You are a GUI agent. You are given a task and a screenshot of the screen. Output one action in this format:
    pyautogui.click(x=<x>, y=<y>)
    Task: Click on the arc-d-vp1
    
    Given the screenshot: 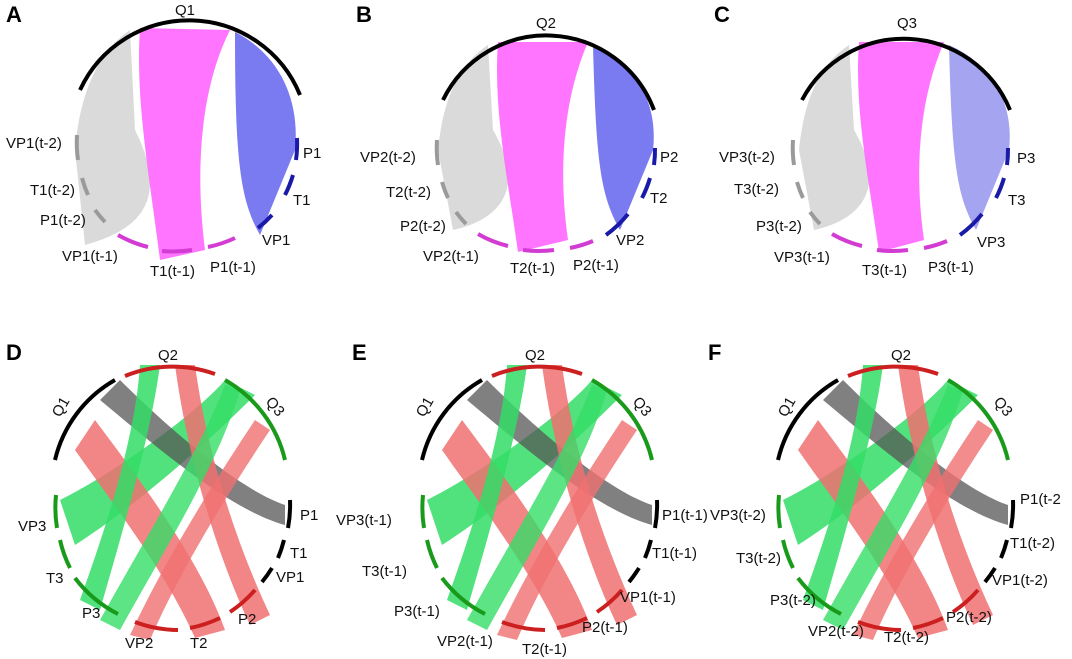 What is the action you would take?
    pyautogui.click(x=267, y=575)
    